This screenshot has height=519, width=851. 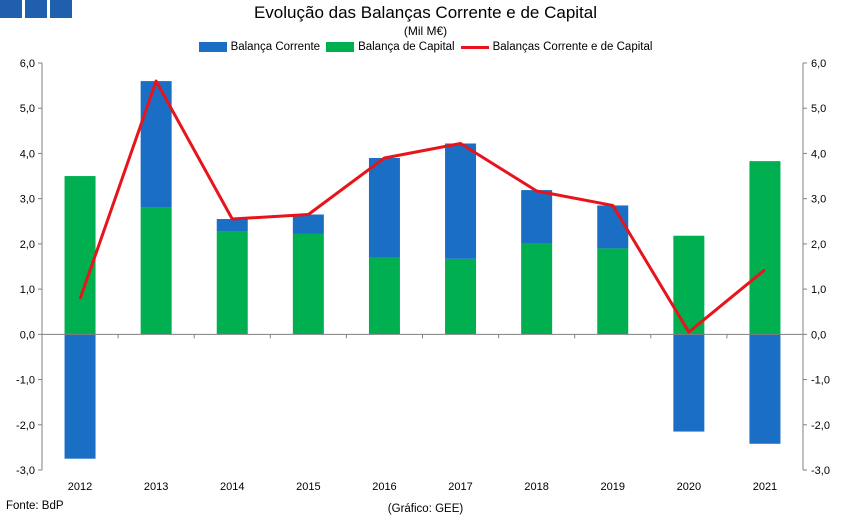 What do you see at coordinates (818, 109) in the screenshot?
I see `y-tick-label-right: 5,0` at bounding box center [818, 109].